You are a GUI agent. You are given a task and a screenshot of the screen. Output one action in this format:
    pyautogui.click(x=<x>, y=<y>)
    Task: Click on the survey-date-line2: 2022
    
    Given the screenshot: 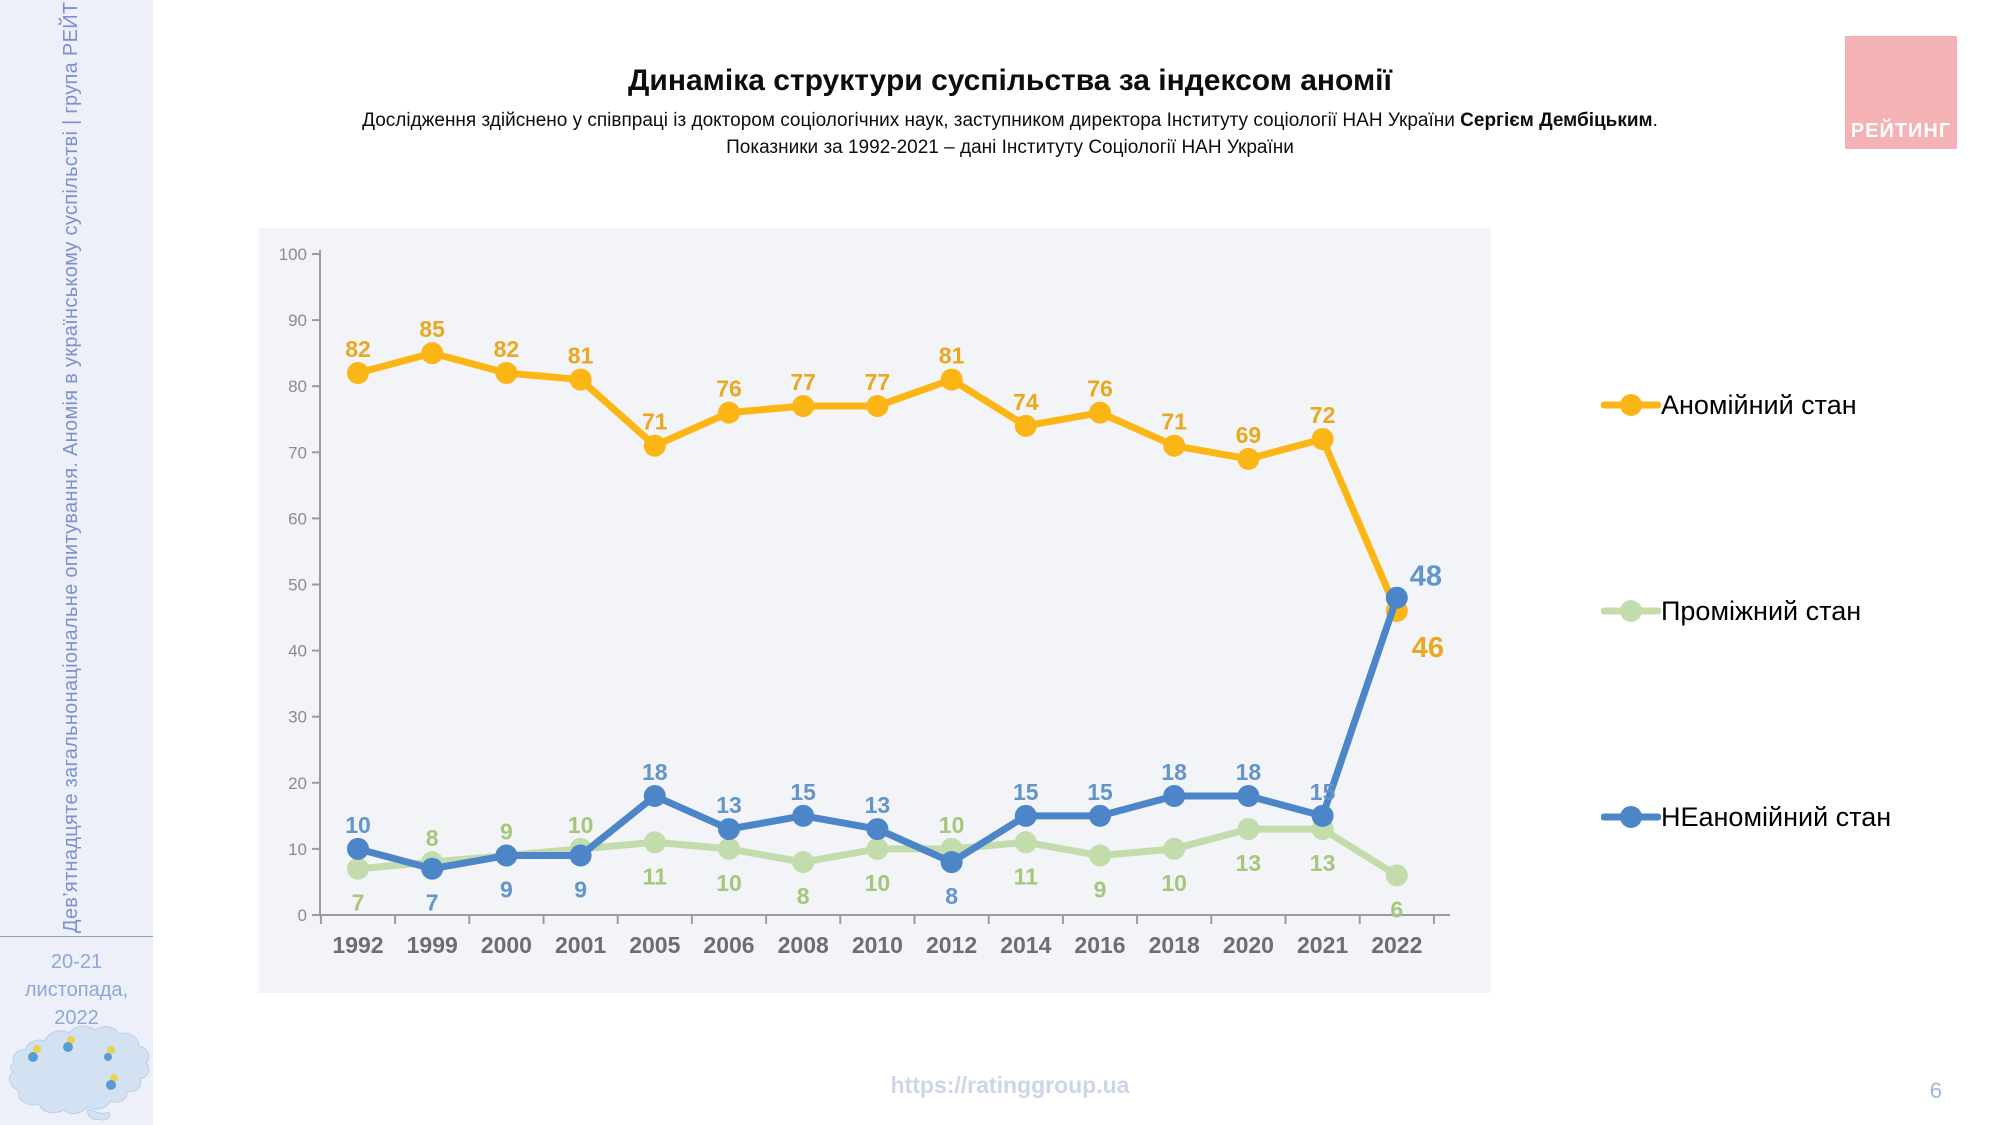 What is the action you would take?
    pyautogui.click(x=76, y=1018)
    